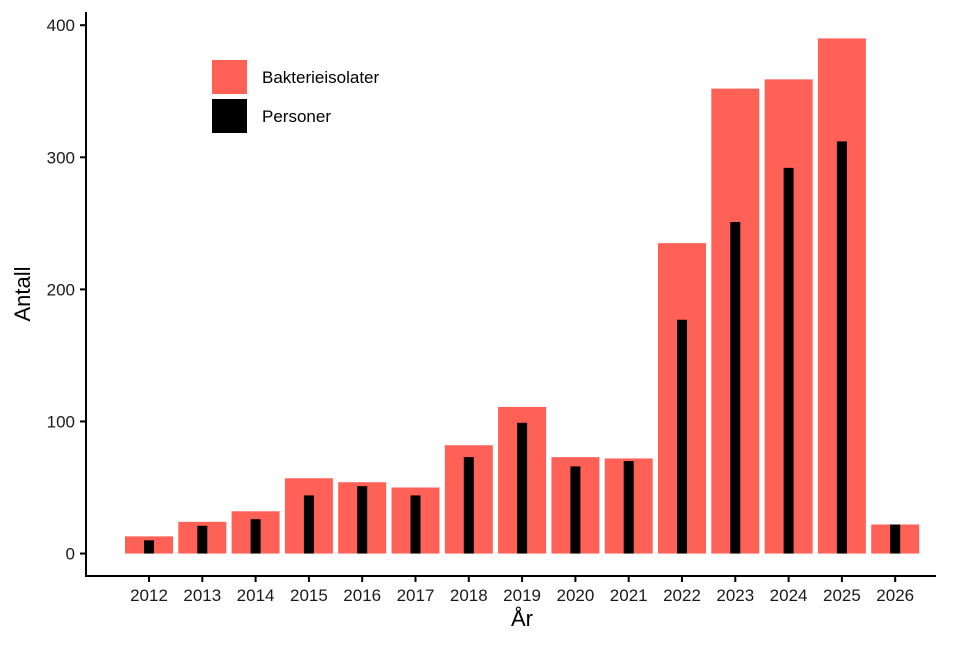 This screenshot has height=647, width=970. What do you see at coordinates (575, 595) in the screenshot?
I see `x-tick-label: 2020` at bounding box center [575, 595].